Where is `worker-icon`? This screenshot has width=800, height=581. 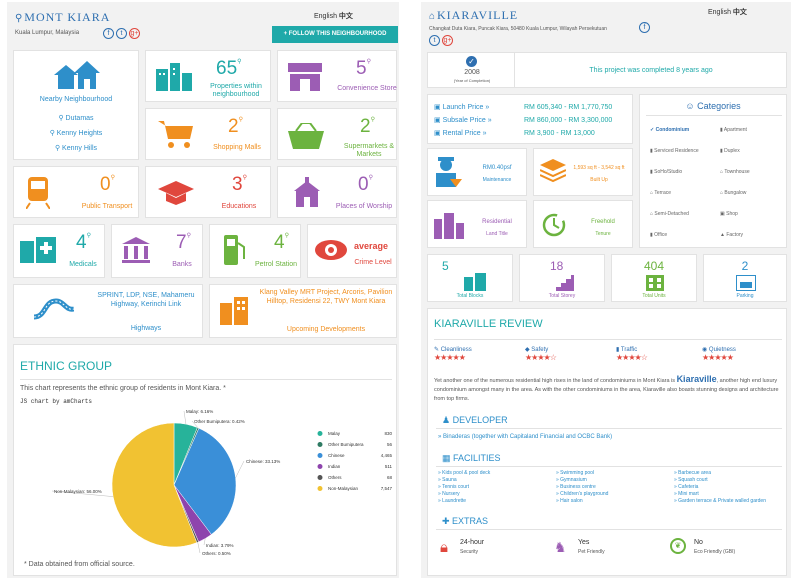
worker-icon is located at coordinates (449, 172).